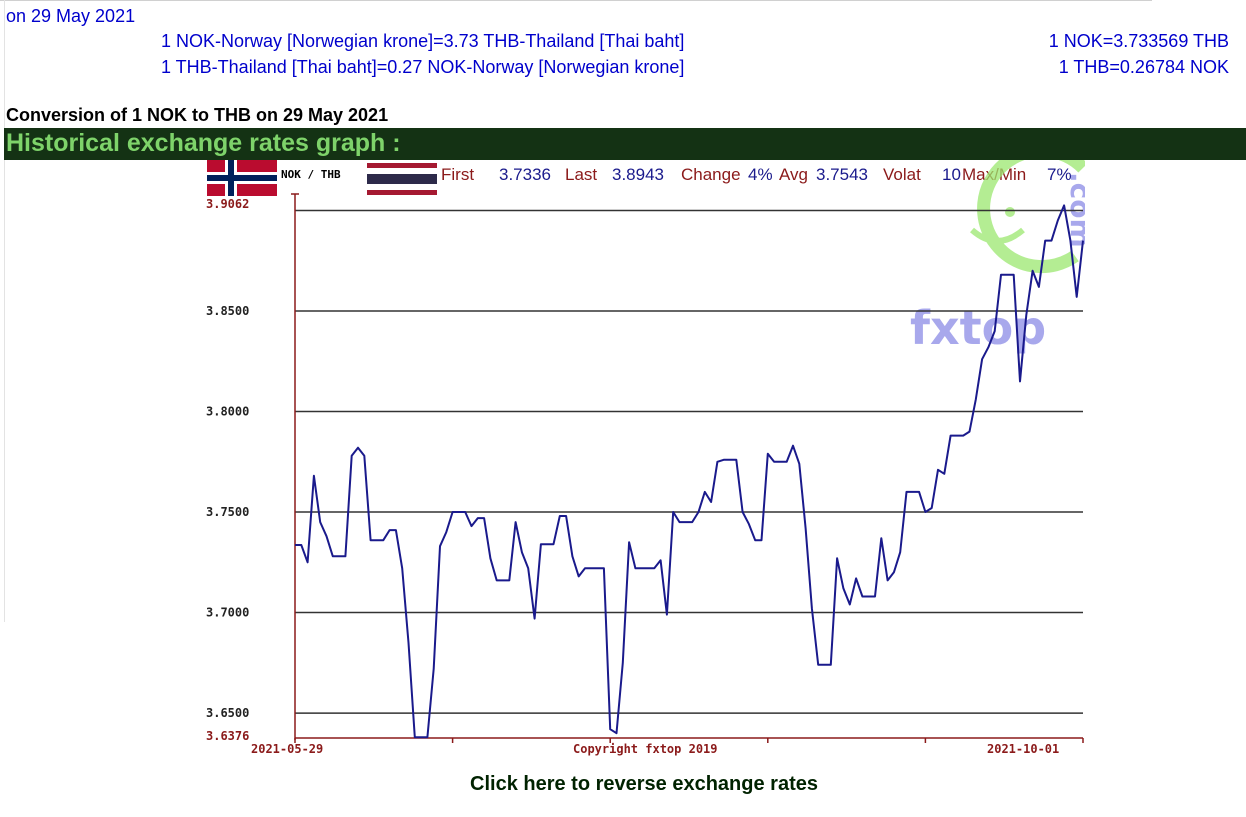  Describe the element at coordinates (227, 736) in the screenshot. I see `y-tick-label-6: 3.6376` at that location.